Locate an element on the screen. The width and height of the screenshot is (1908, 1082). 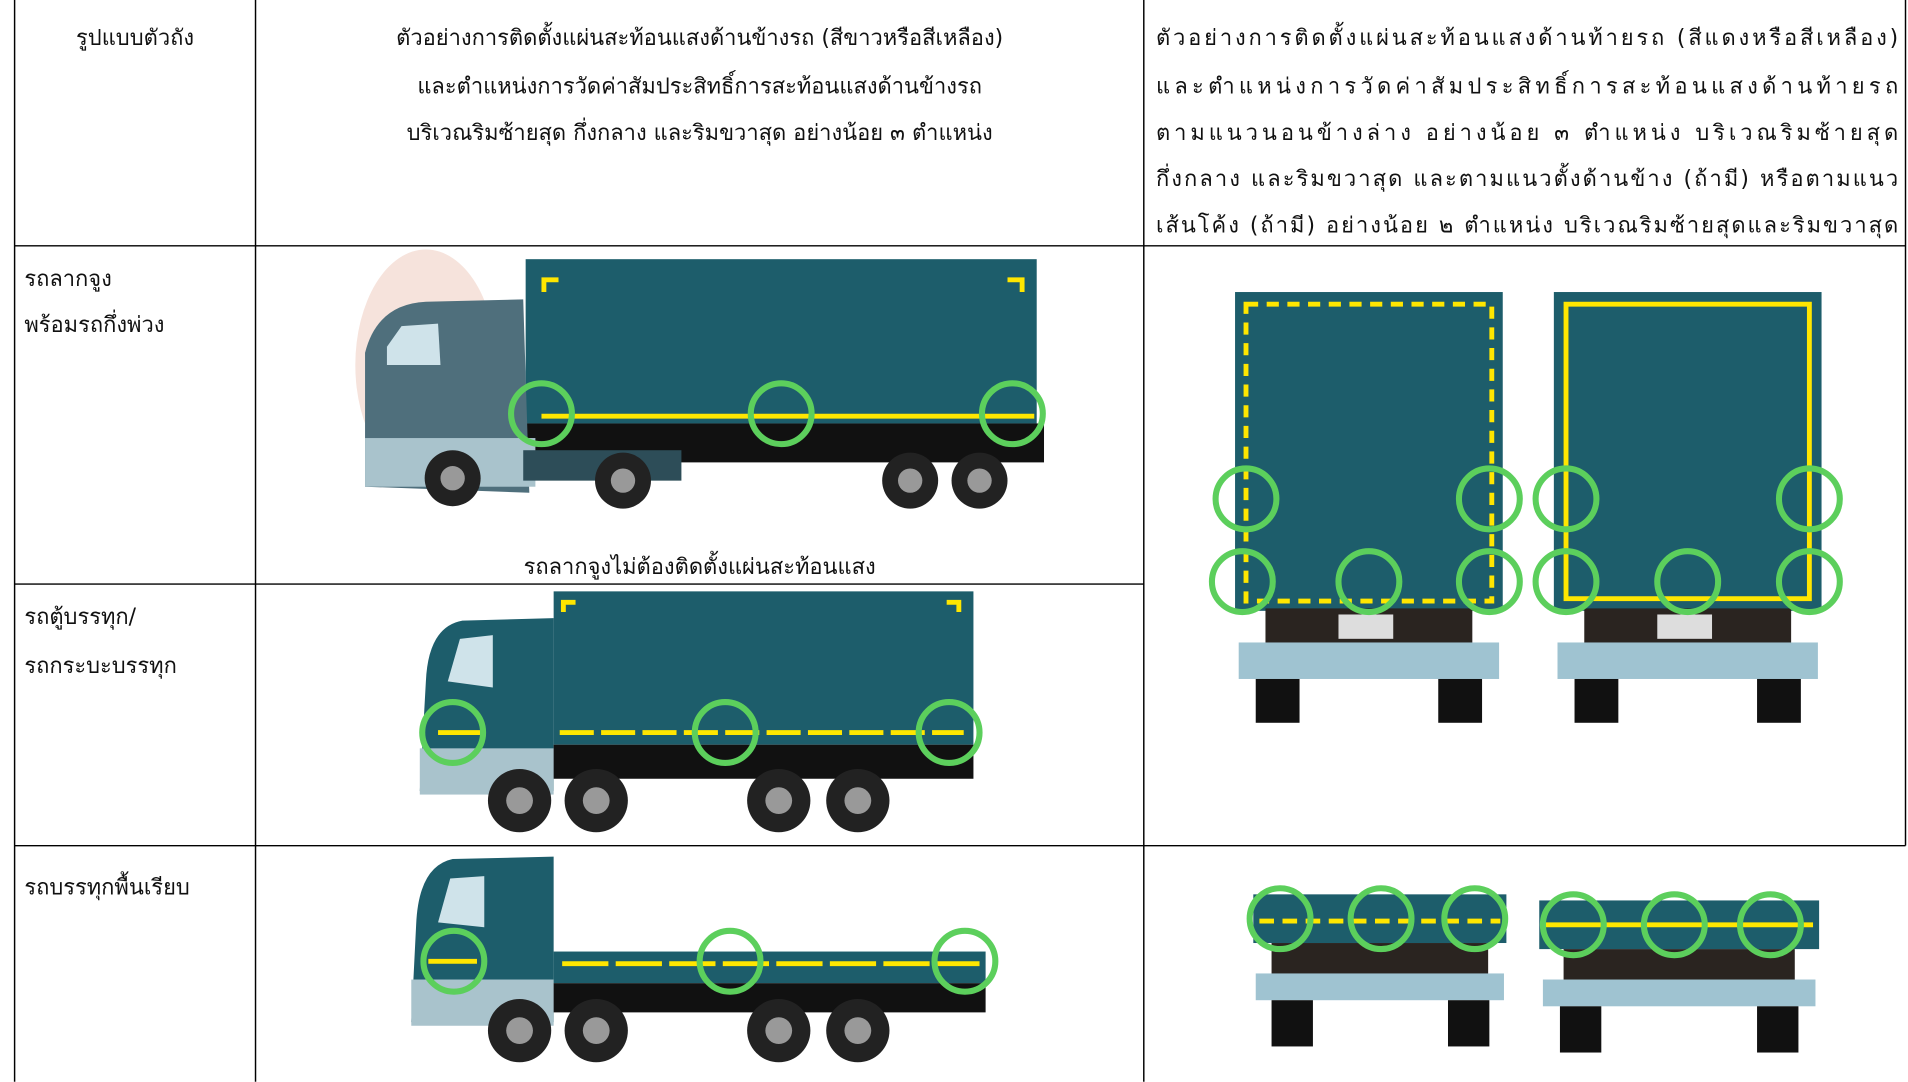
box-truck-illustration is located at coordinates (701, 712).